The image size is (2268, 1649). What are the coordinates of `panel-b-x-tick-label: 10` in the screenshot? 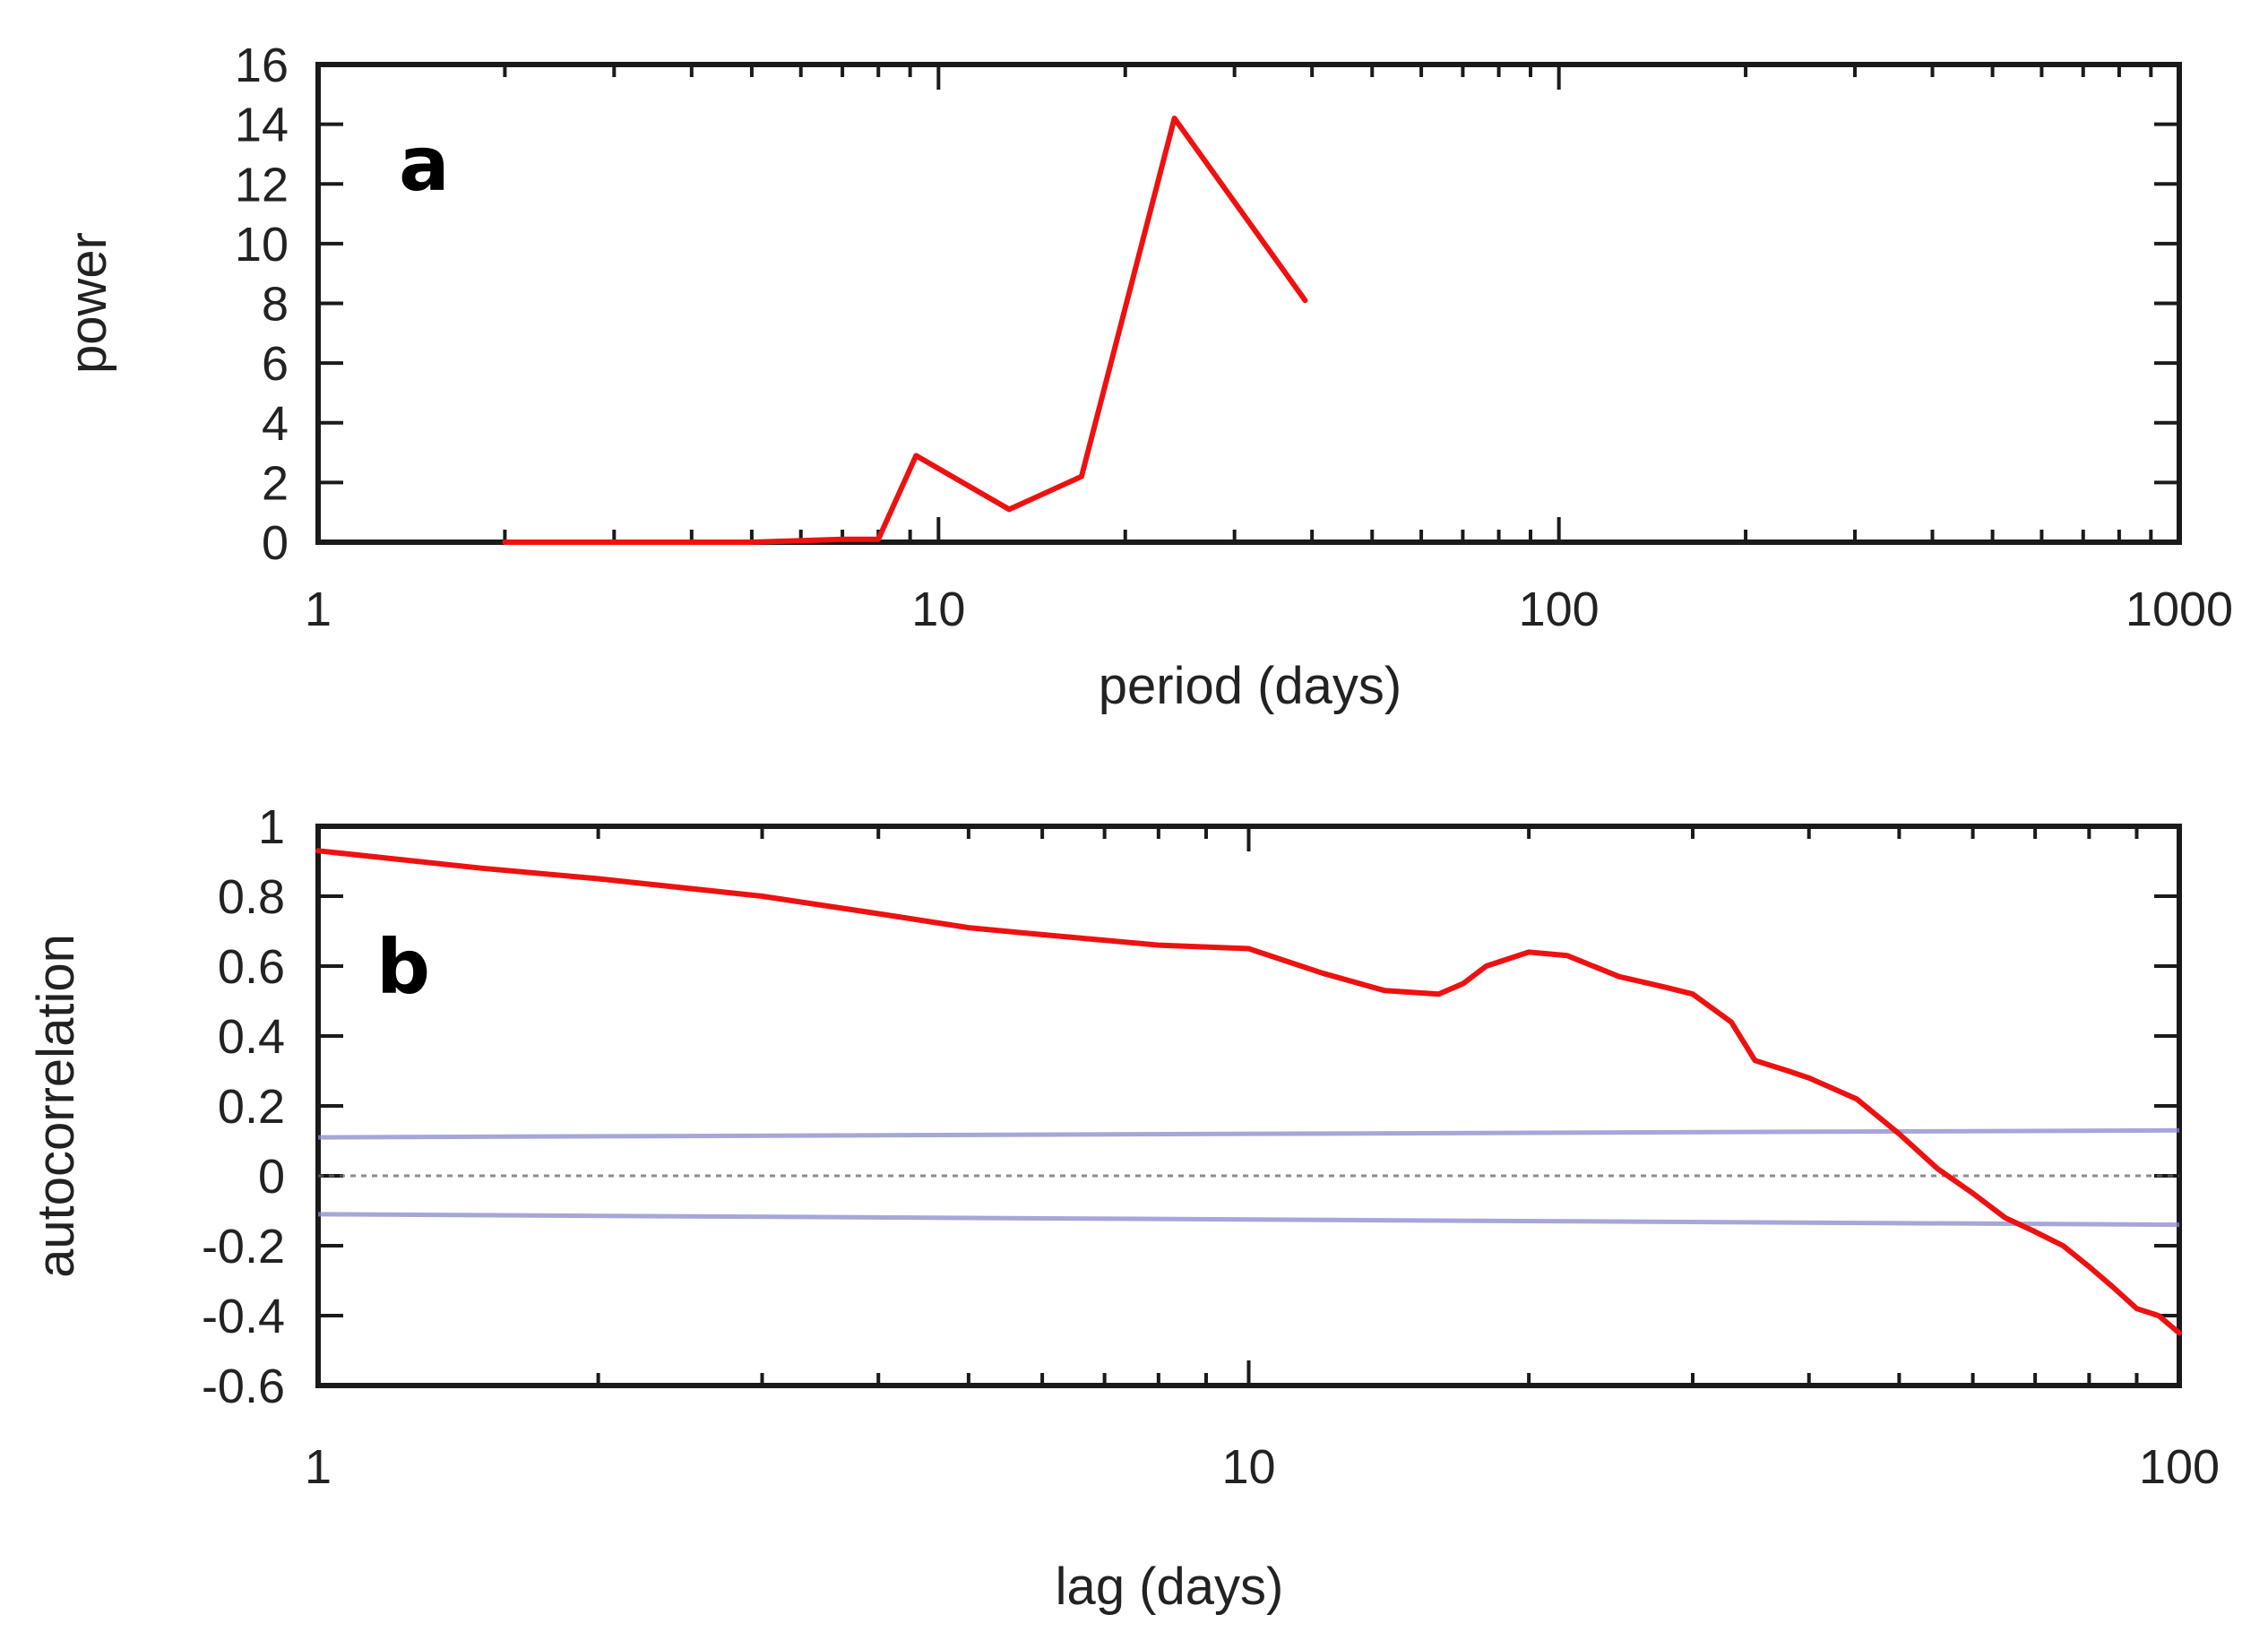 It's located at (1248, 1467).